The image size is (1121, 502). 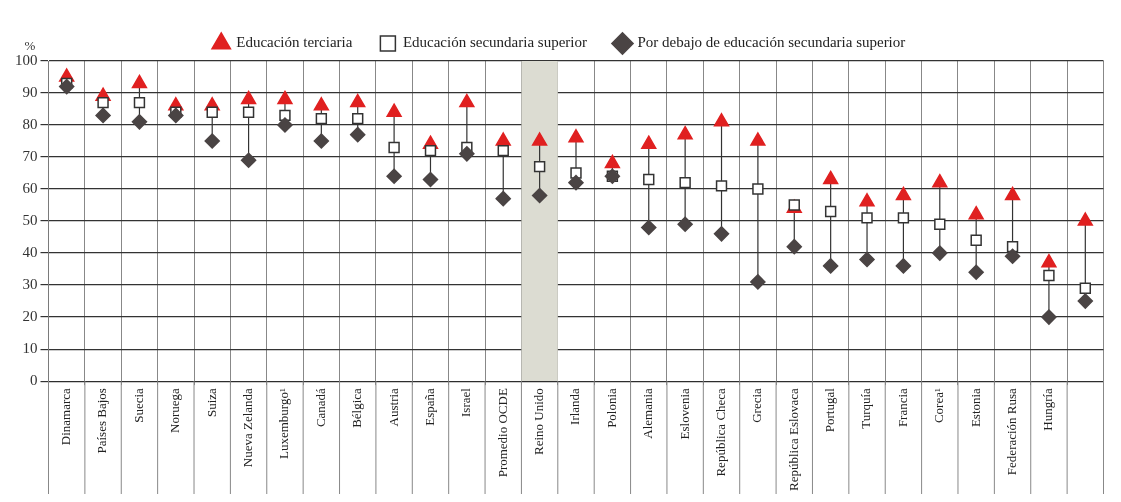 I want to click on x-tick-label: Grecia, so click(x=757, y=405).